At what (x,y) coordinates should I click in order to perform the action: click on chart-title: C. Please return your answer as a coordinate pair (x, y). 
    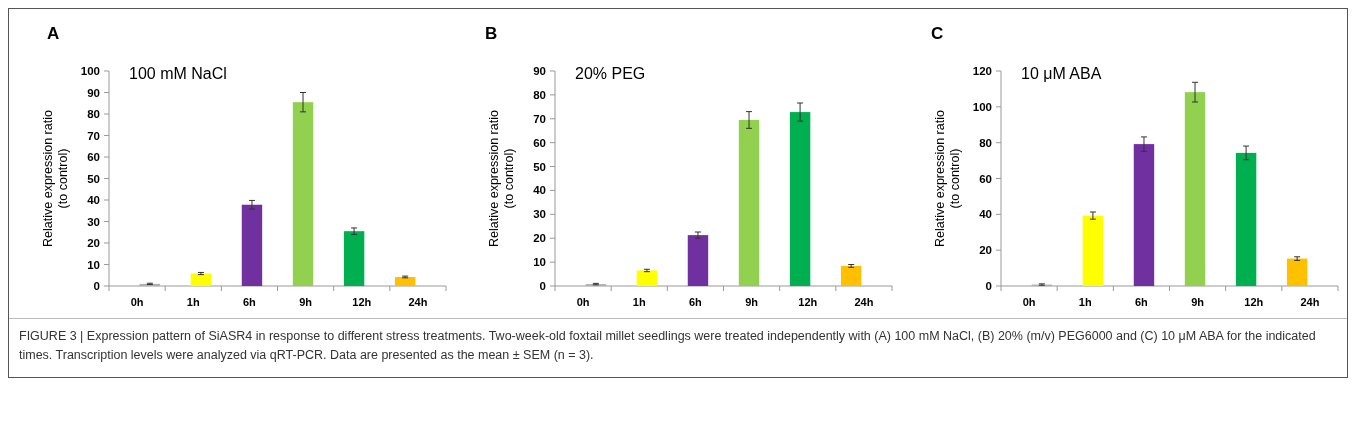
    Looking at the image, I should click on (937, 33).